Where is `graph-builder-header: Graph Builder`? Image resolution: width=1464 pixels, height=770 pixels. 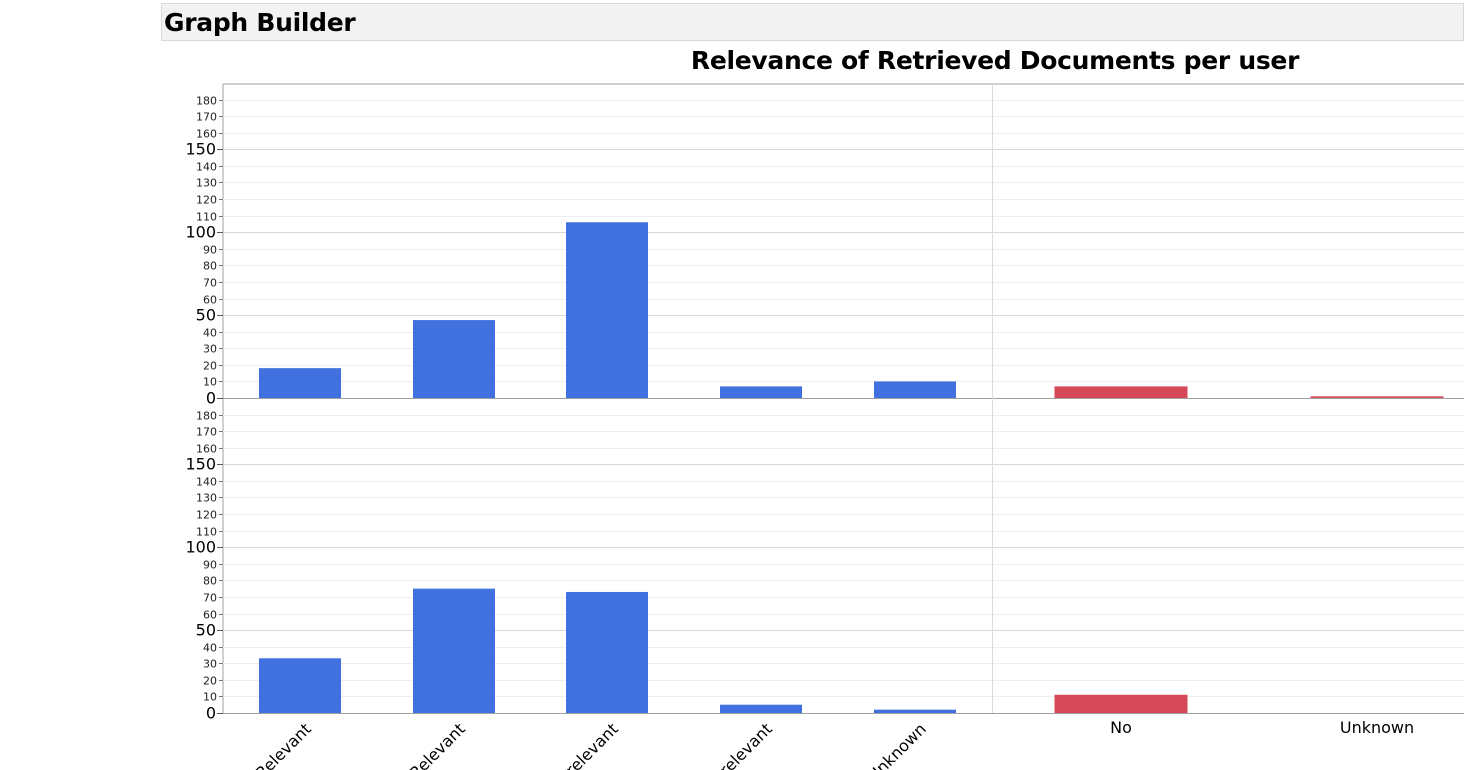
graph-builder-header: Graph Builder is located at coordinates (812, 22).